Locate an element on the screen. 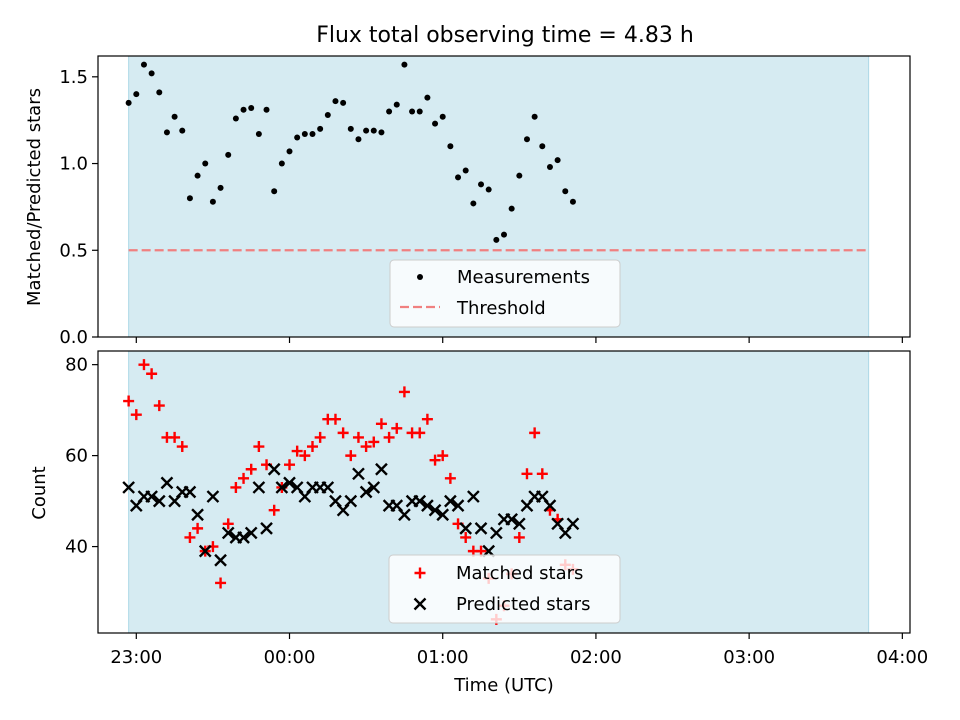 The image size is (960, 720). bottom-y-ticks: 40 60 80 is located at coordinates (81, 456).